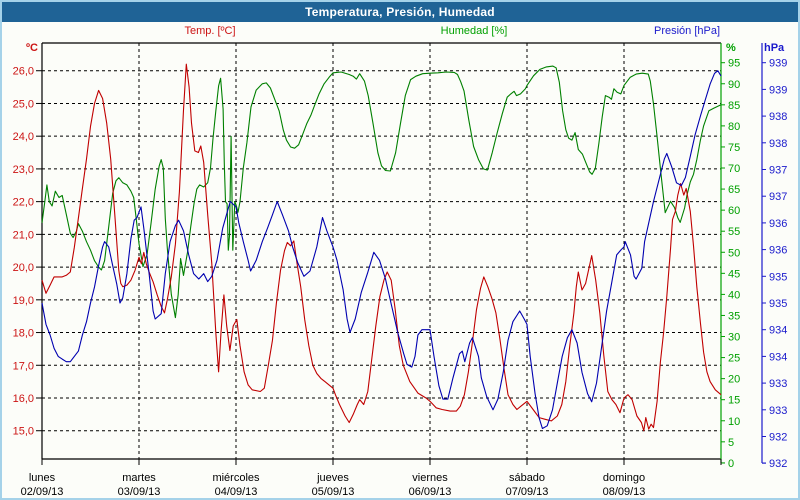  Describe the element at coordinates (624, 478) in the screenshot. I see `day-name: domingo` at that location.